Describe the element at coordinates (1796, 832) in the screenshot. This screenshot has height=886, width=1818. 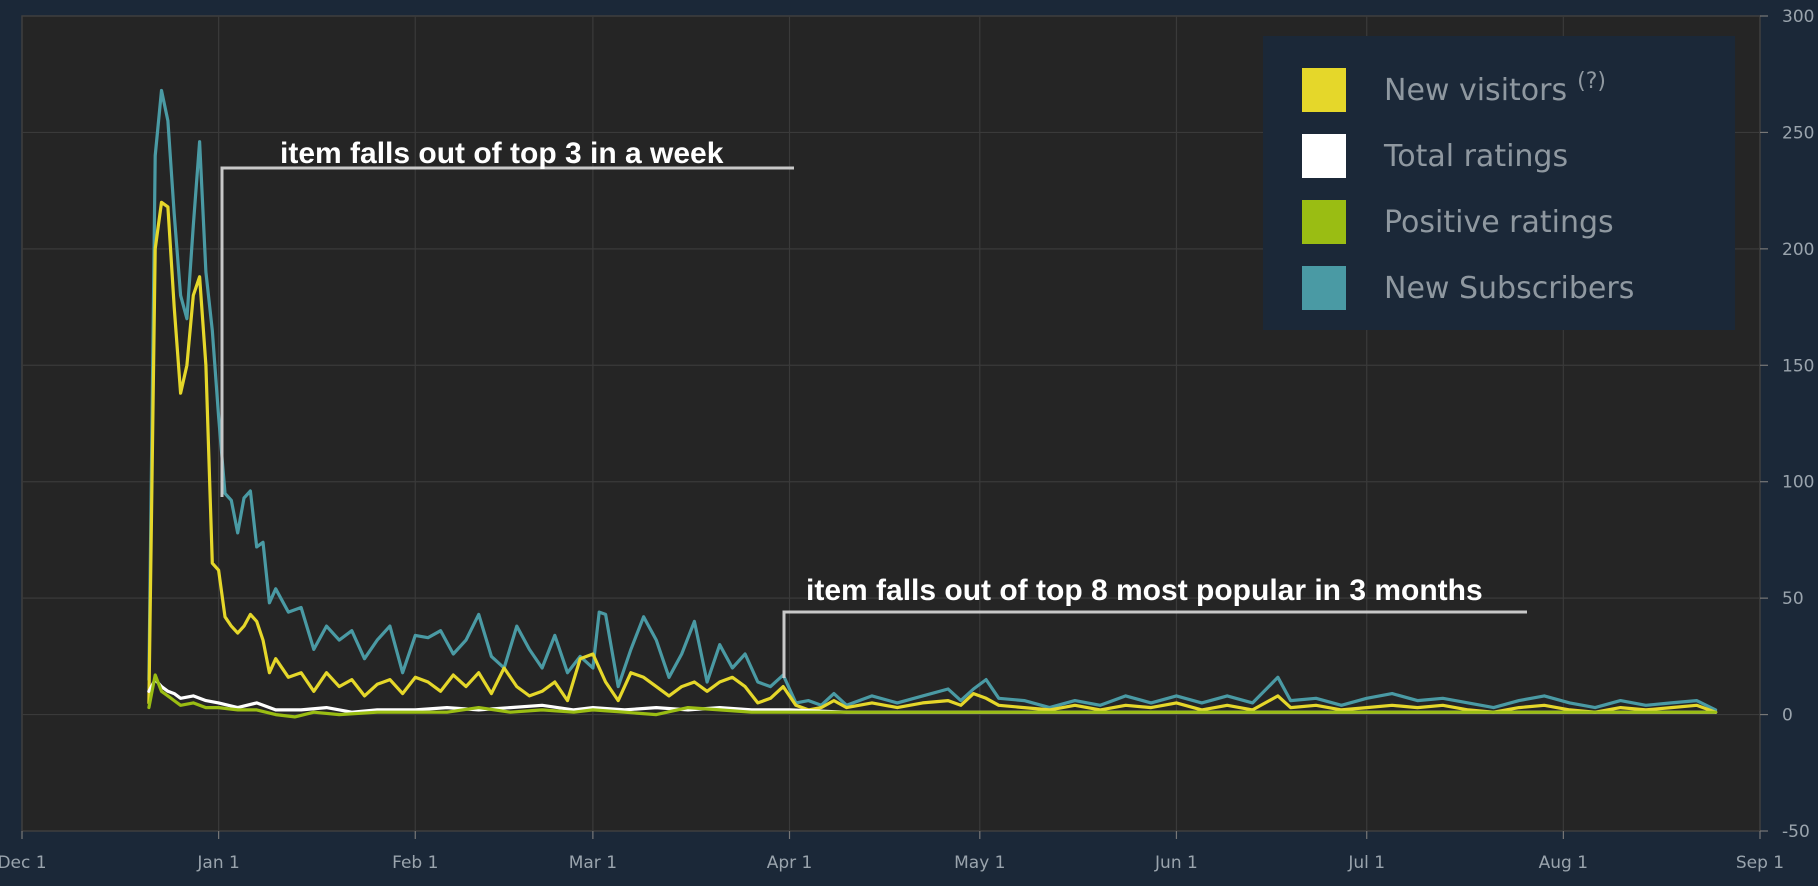
I see `y-tick-label: -50` at that location.